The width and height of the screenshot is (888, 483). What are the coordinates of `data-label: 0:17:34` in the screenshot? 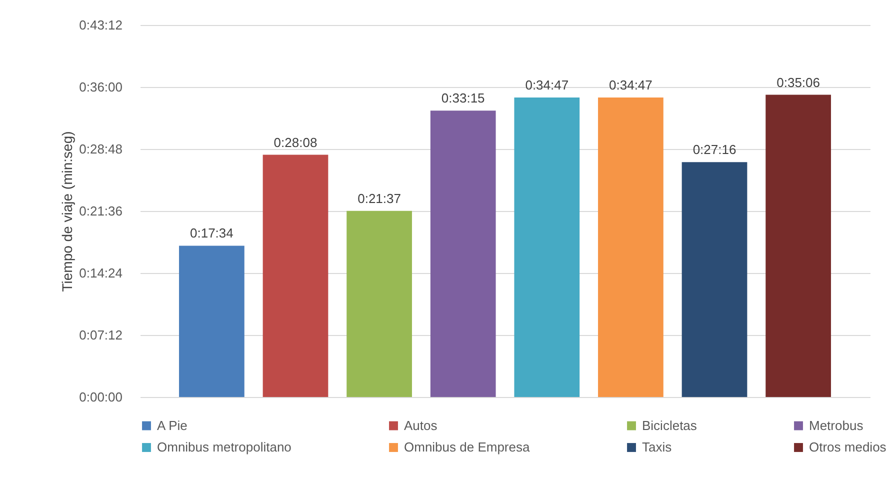 It's located at (212, 233).